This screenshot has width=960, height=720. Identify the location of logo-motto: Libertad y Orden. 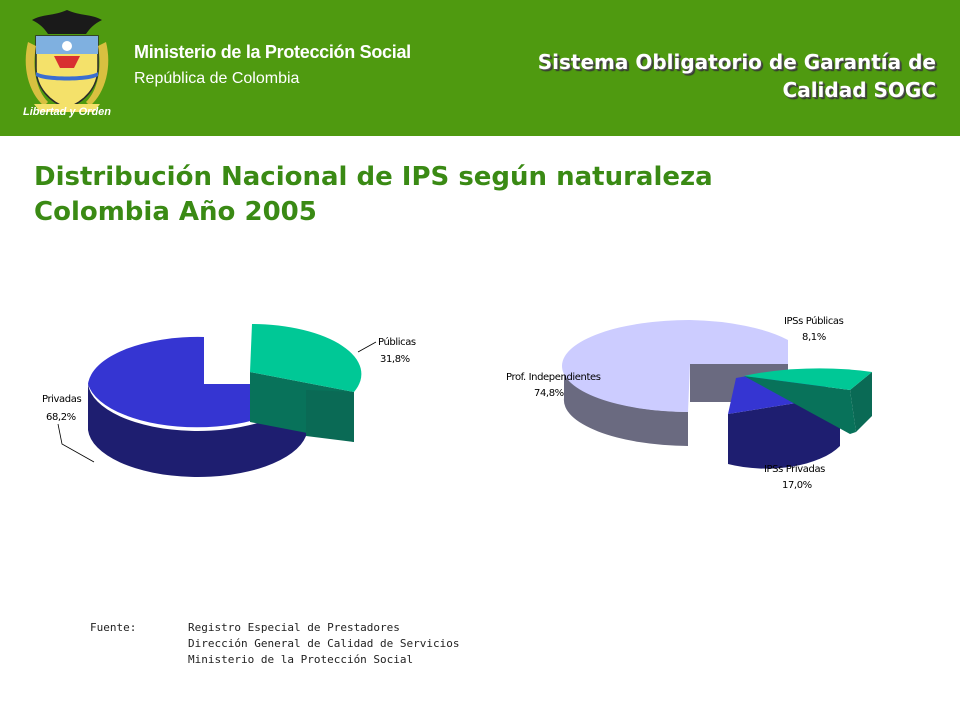
(67, 112).